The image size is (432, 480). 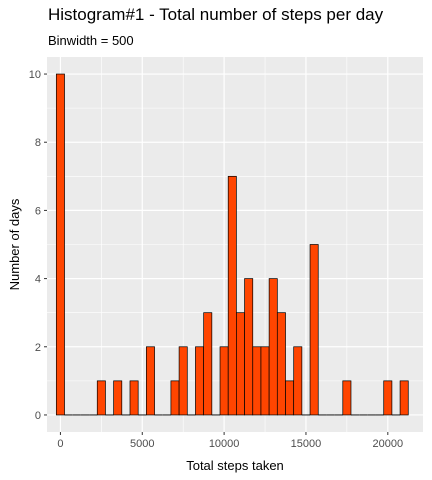 What do you see at coordinates (224, 444) in the screenshot?
I see `x-tick-label: 10000` at bounding box center [224, 444].